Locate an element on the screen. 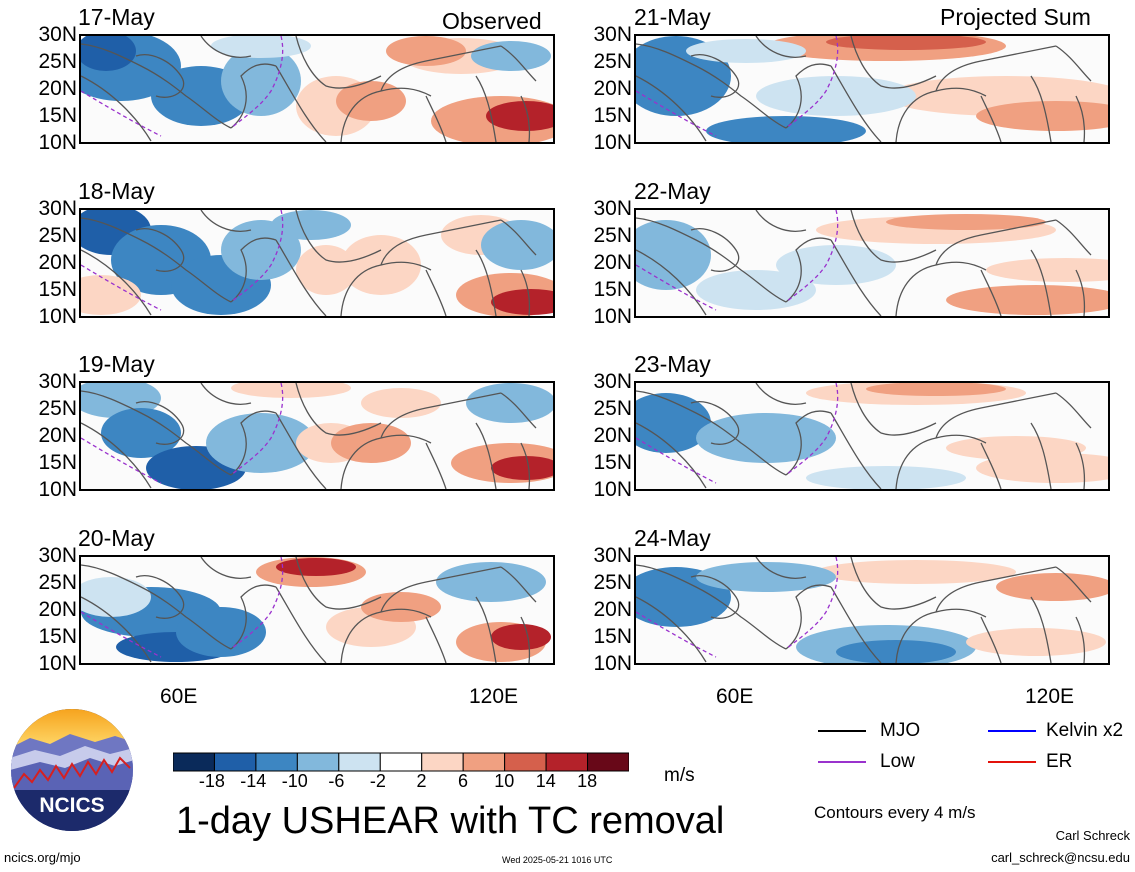 This screenshot has height=872, width=1135. lon-tick-60e-left: 60E is located at coordinates (179, 696).